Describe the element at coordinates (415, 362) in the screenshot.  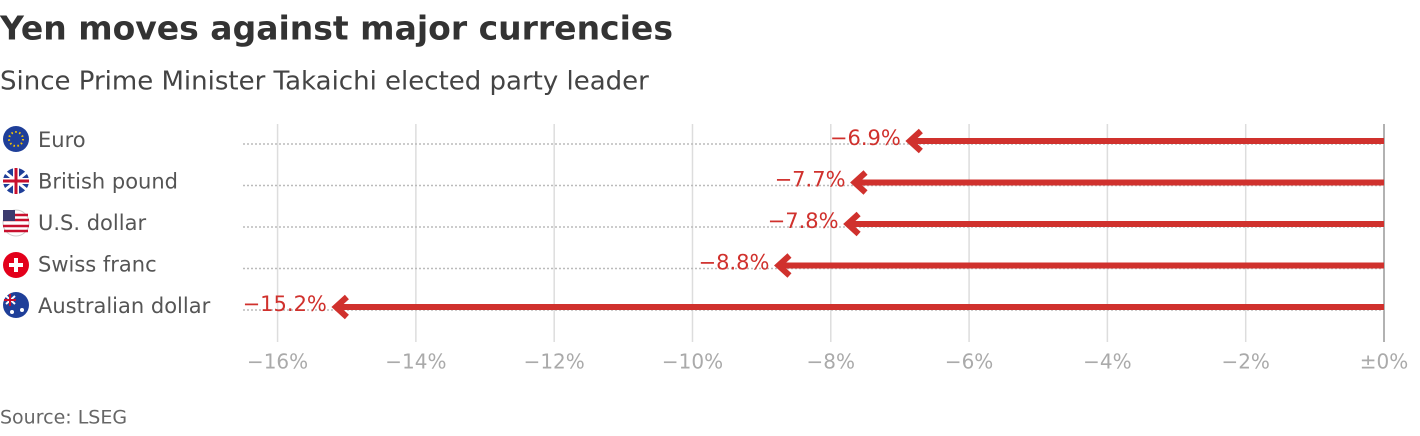
I see `x-tick-label: −14%` at that location.